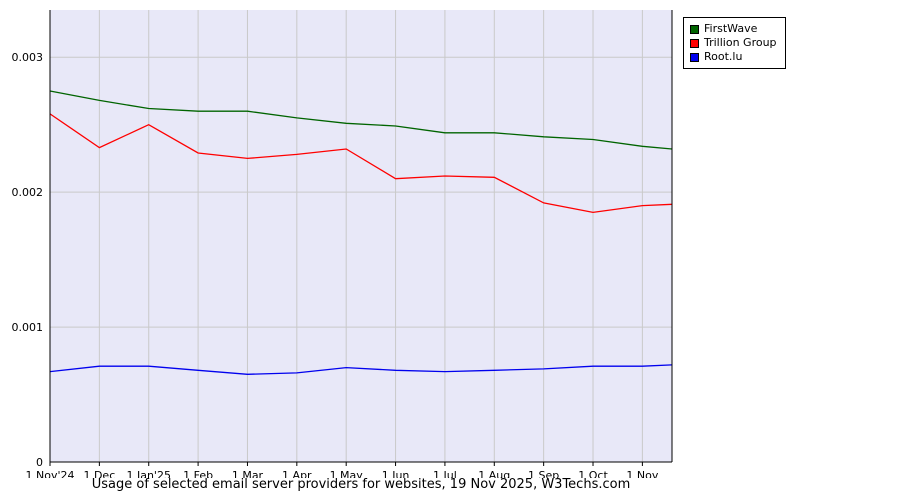 The width and height of the screenshot is (900, 500). I want to click on chart-legend: FirstWave Trillion Group Root.lu, so click(734, 43).